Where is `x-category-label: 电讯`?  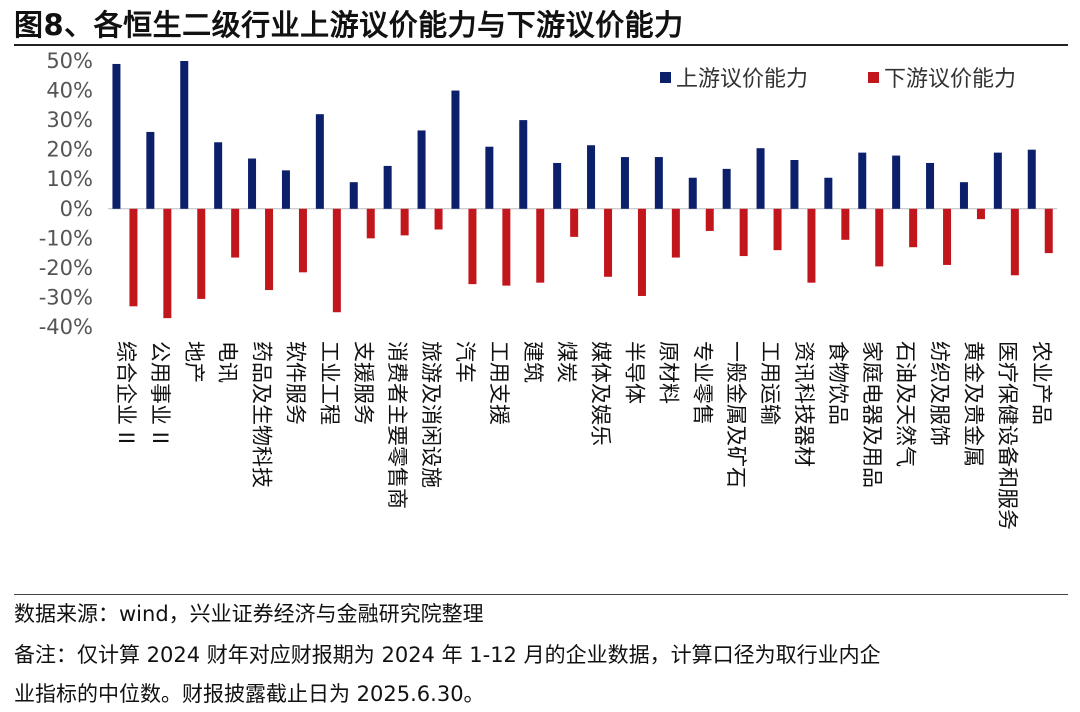 x-category-label: 电讯 is located at coordinates (228, 362).